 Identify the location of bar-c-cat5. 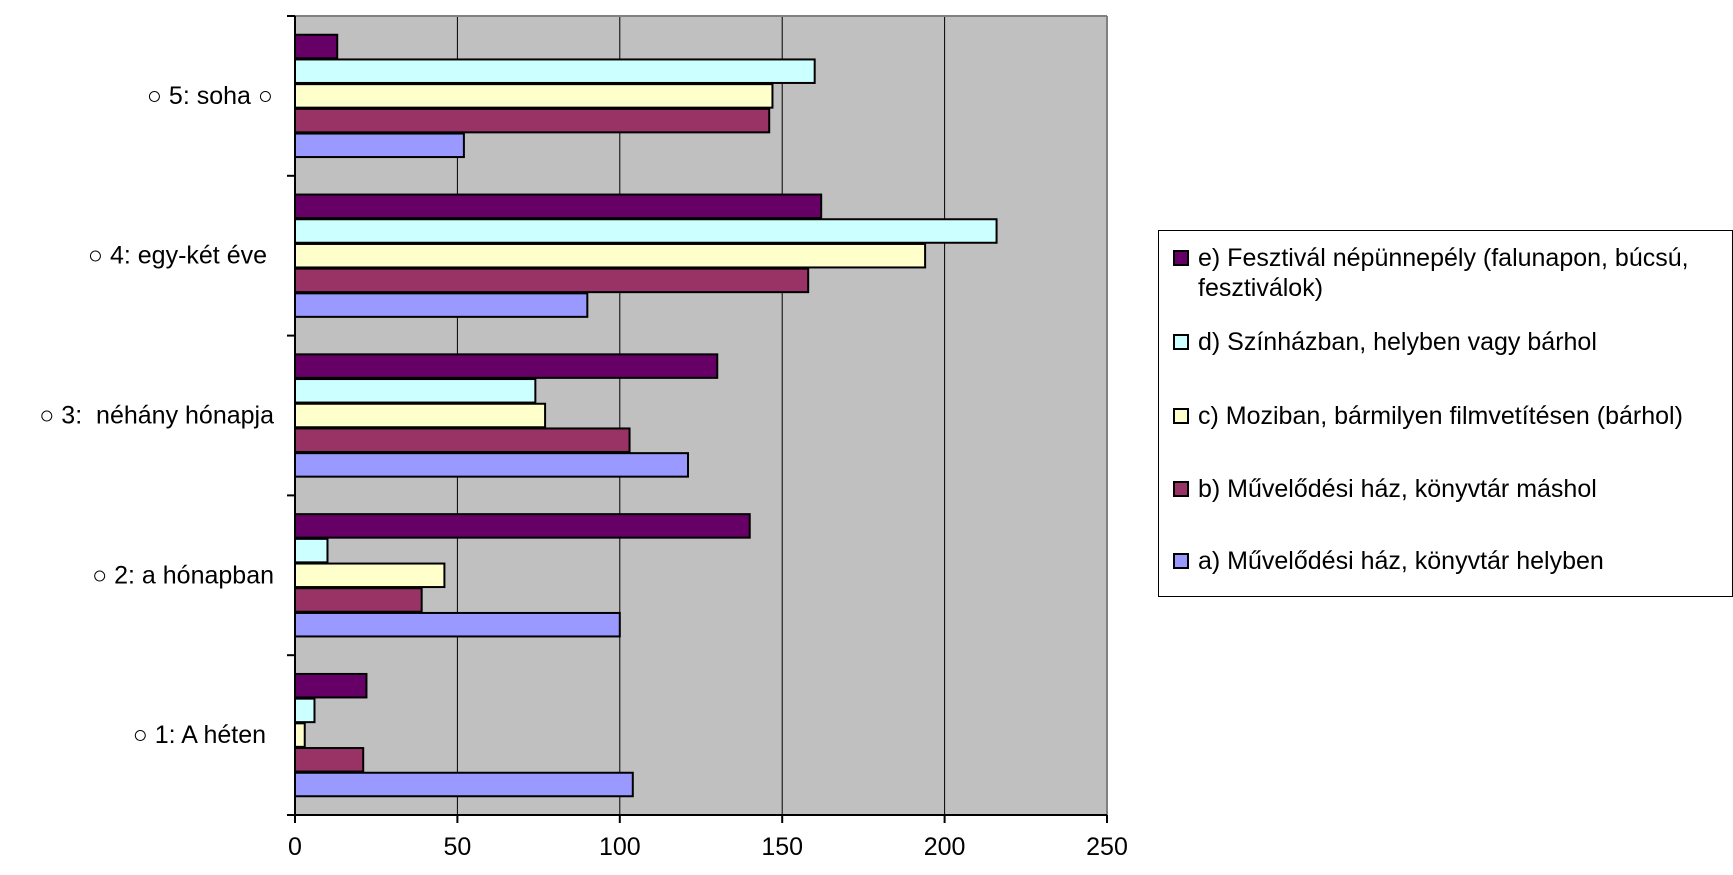
(534, 96).